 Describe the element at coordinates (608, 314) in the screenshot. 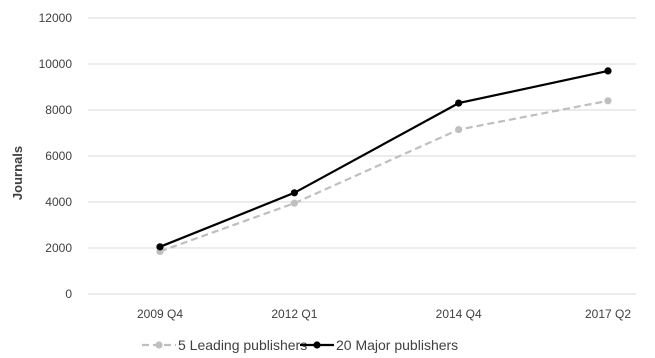

I see `x-tick-label: 2017 Q2` at that location.